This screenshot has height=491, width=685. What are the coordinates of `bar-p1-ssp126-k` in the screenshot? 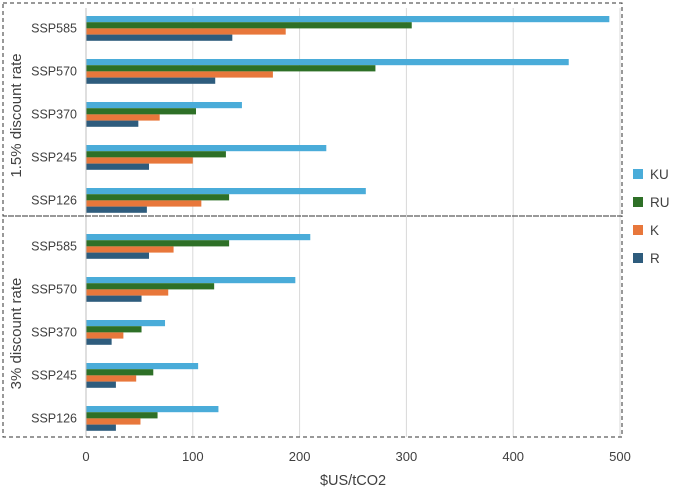 It's located at (144, 203).